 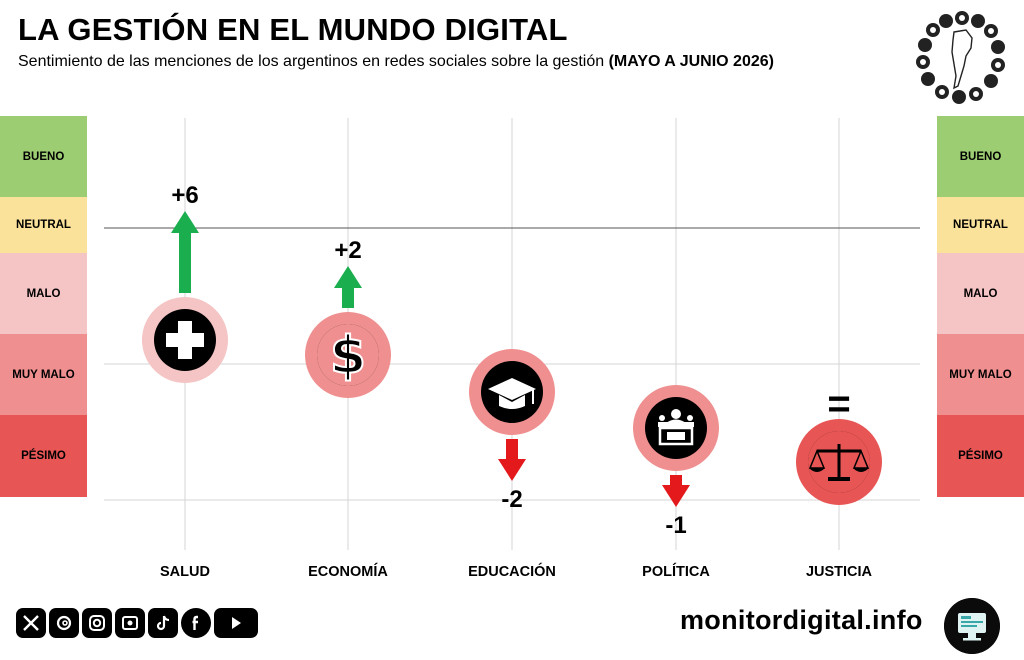 What do you see at coordinates (512, 431) in the screenshot?
I see `data-point-educación: -2` at bounding box center [512, 431].